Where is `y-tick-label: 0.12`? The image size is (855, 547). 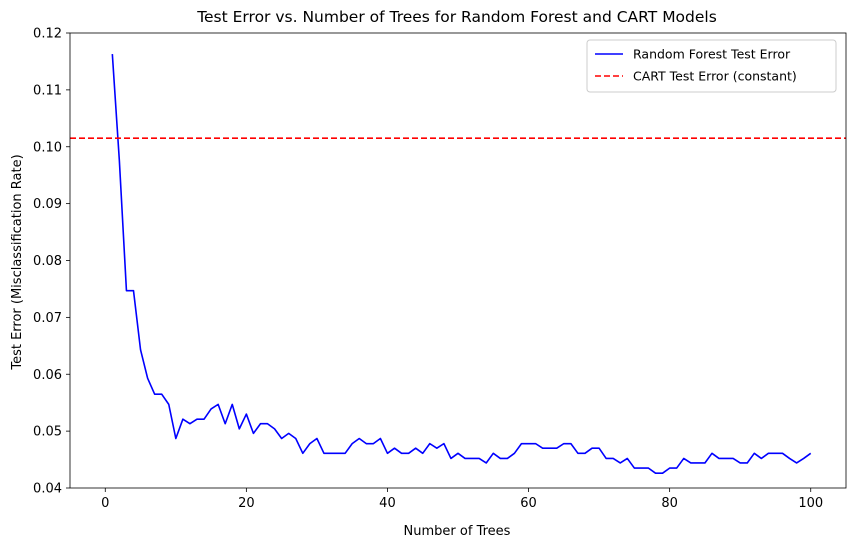 y-tick-label: 0.12 is located at coordinates (47, 34).